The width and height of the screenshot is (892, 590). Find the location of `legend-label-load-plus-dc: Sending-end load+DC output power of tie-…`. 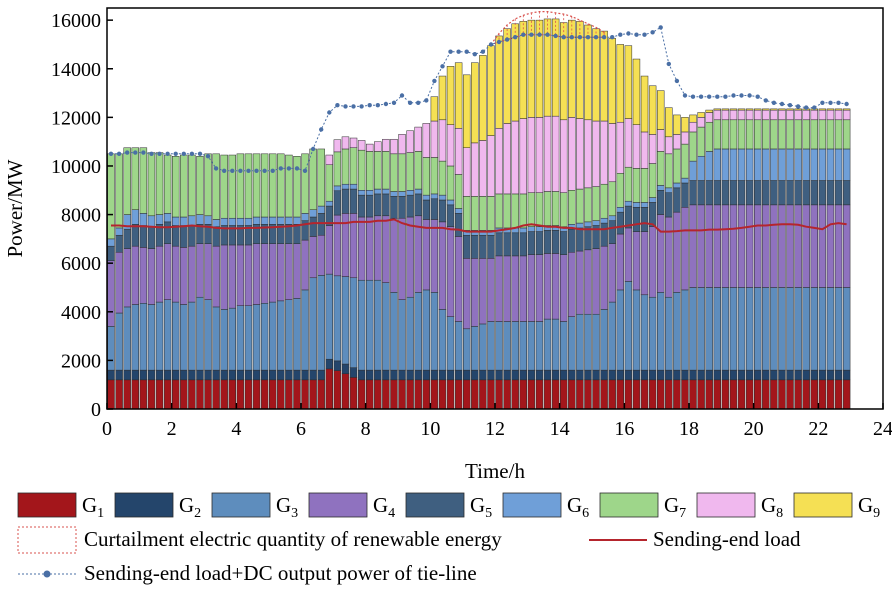

legend-label-load-plus-dc: Sending-end load+DC output power of tie-… is located at coordinates (280, 573).